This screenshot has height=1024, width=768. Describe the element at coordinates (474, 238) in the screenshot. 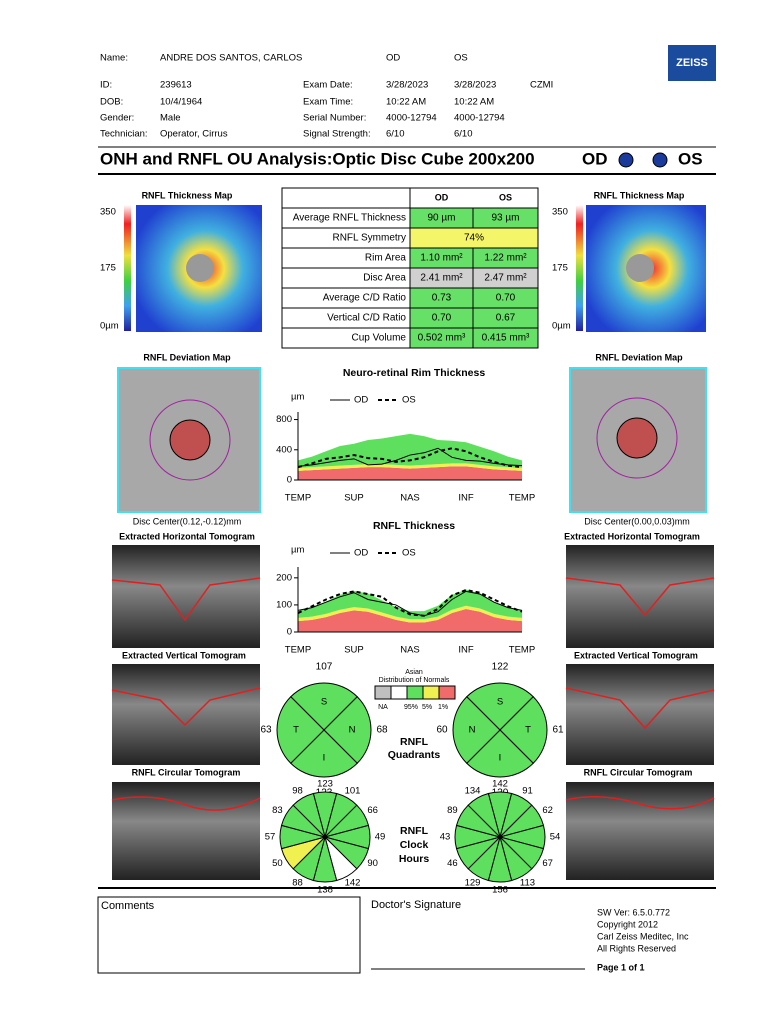

I see `cell-value: 74%` at that location.